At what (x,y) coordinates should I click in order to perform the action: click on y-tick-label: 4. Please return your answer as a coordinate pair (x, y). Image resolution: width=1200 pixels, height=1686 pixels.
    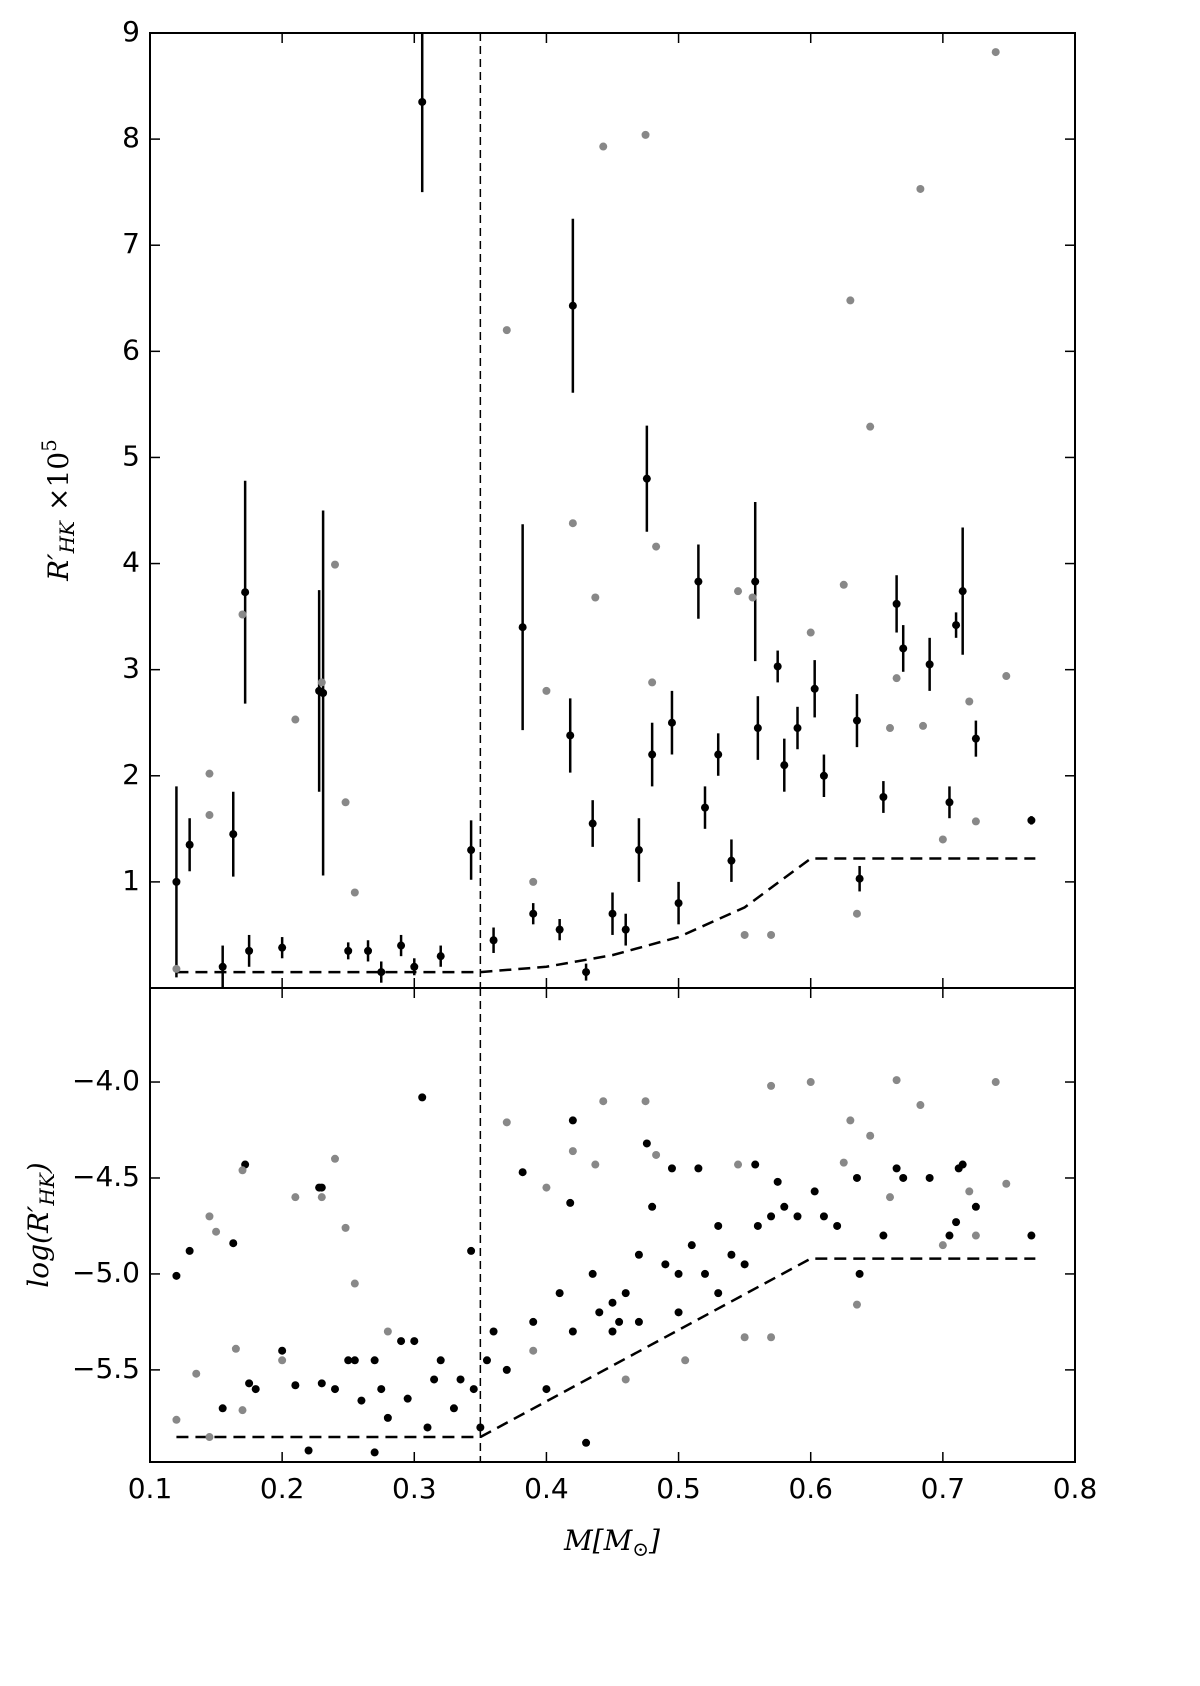
    Looking at the image, I should click on (131, 562).